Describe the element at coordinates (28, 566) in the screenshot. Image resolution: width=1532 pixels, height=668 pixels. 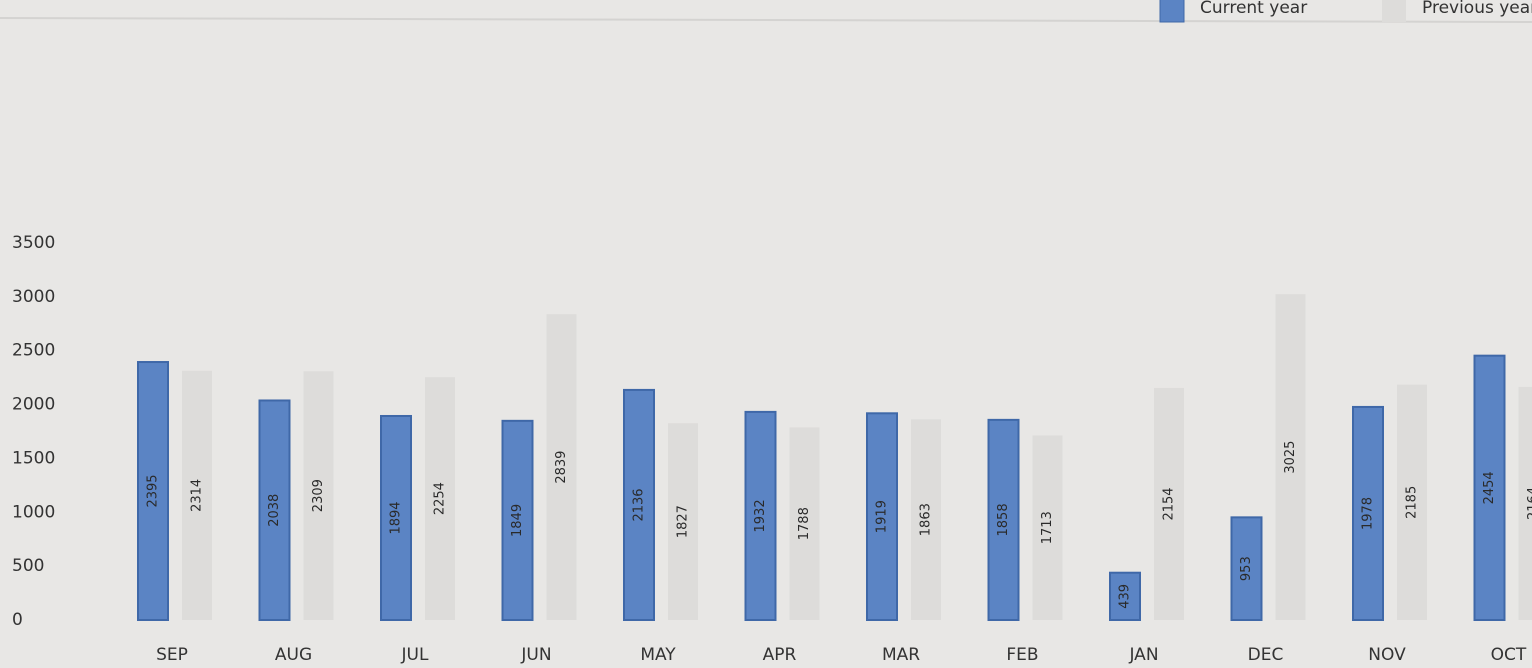
I see `y-tick-label: 500` at that location.